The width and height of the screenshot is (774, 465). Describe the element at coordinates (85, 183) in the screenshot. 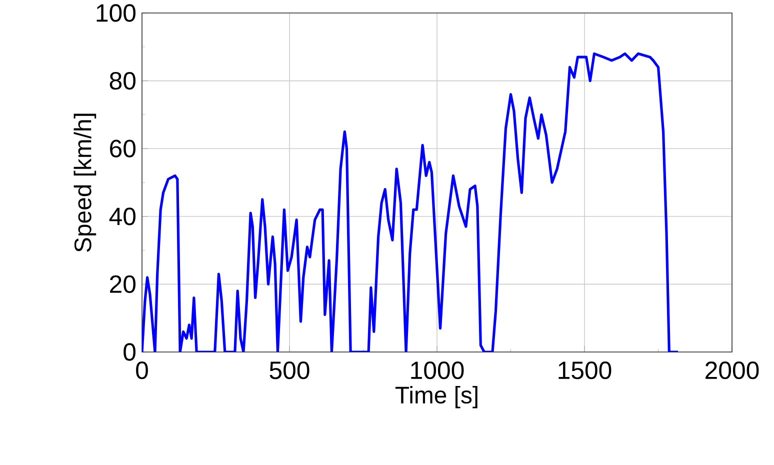

I see `y-axis-title: Speed [km/h]` at that location.